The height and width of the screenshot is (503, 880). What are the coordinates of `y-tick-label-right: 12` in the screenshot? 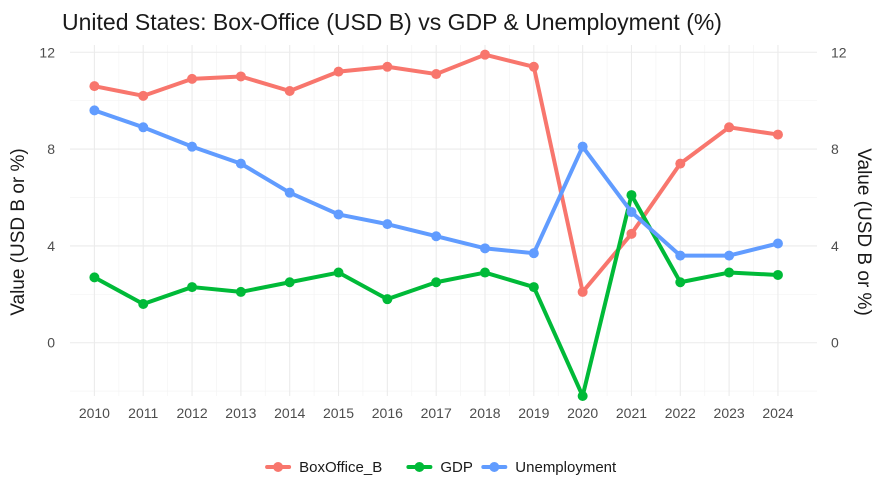 It's located at (839, 52).